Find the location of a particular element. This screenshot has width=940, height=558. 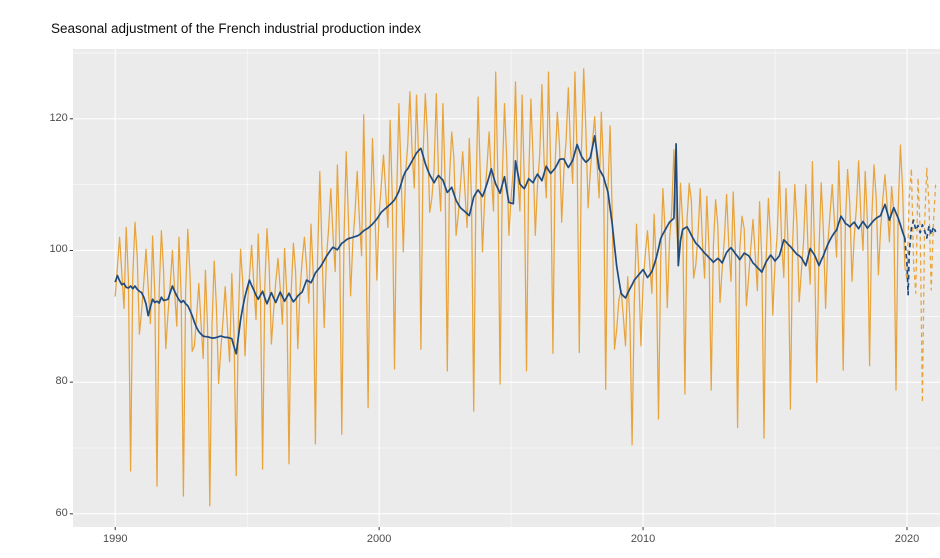

y-axis-tick-label: 60 is located at coordinates (61, 512).